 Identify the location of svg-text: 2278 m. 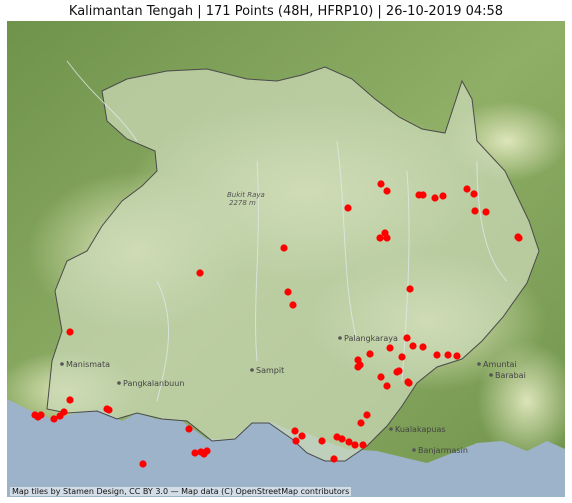
(242, 203).